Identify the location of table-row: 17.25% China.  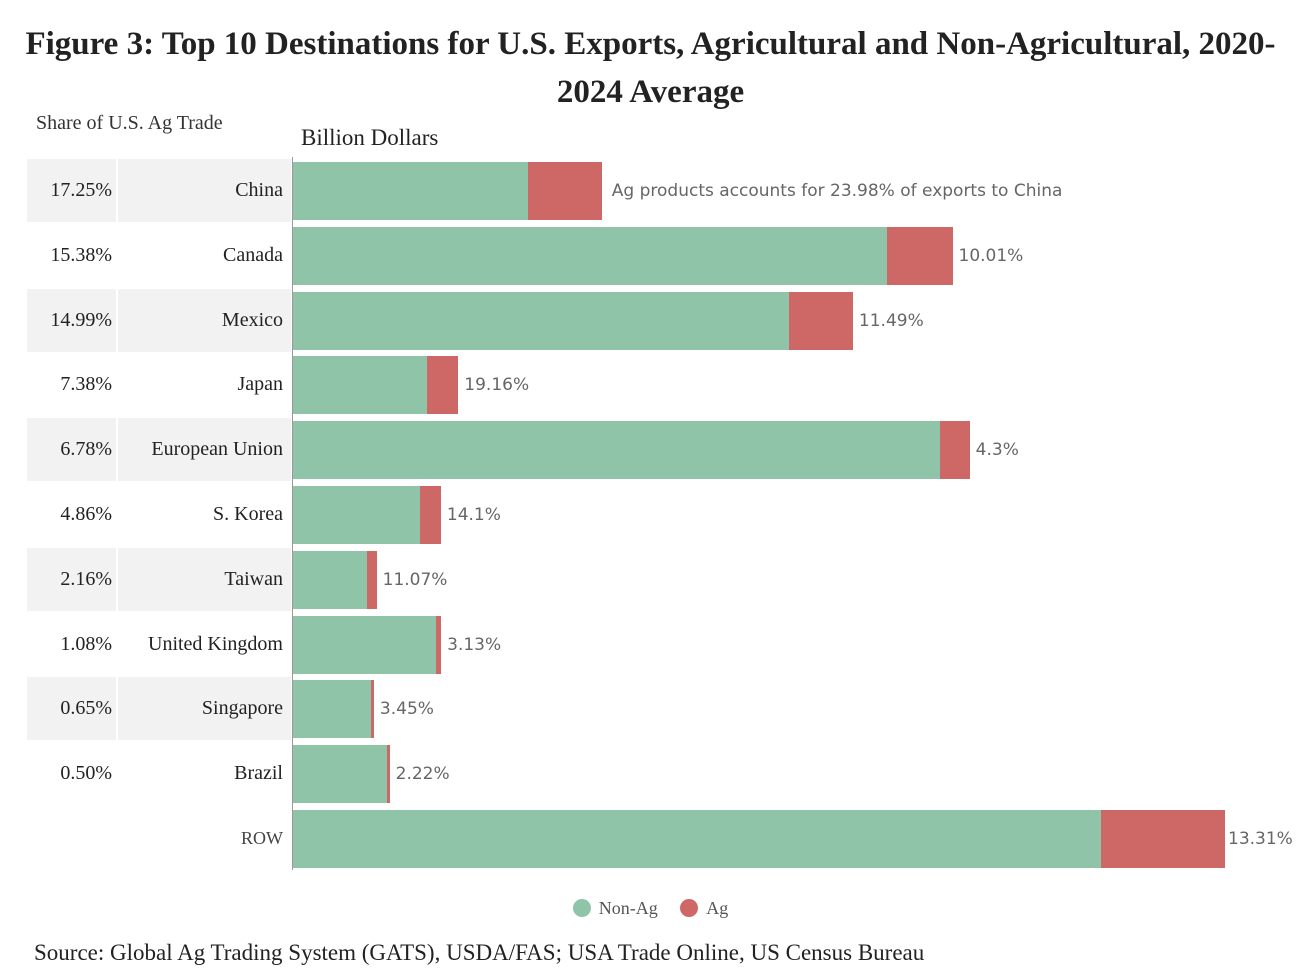
(159, 190).